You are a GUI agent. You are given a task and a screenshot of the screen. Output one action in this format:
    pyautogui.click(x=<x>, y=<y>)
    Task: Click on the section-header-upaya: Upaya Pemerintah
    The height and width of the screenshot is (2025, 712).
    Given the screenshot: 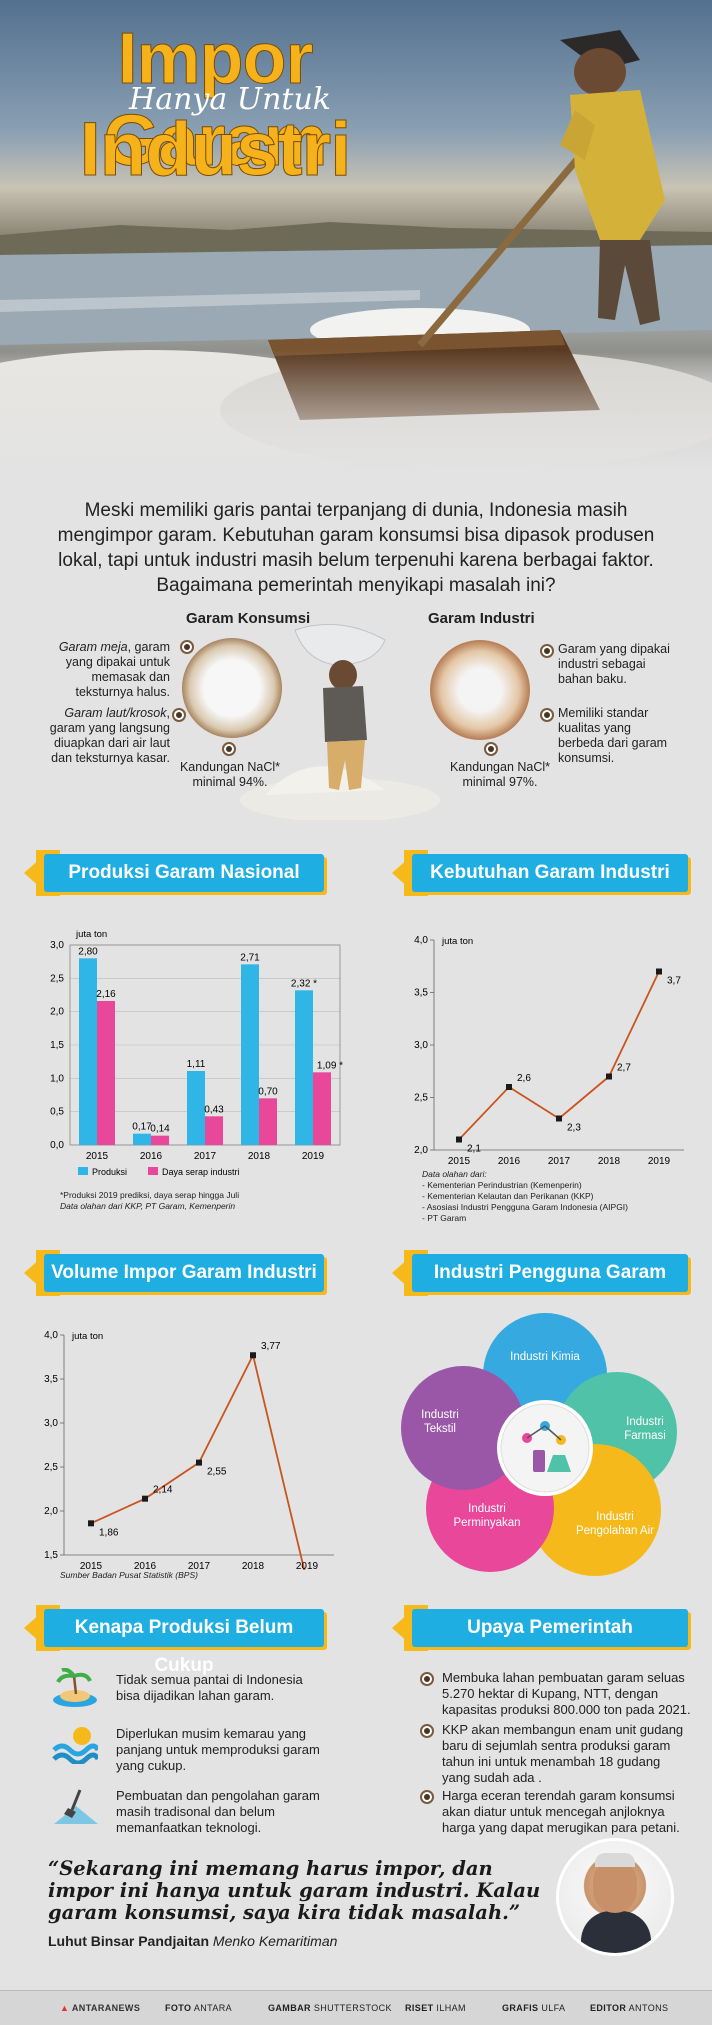 What is the action you would take?
    pyautogui.click(x=540, y=1628)
    